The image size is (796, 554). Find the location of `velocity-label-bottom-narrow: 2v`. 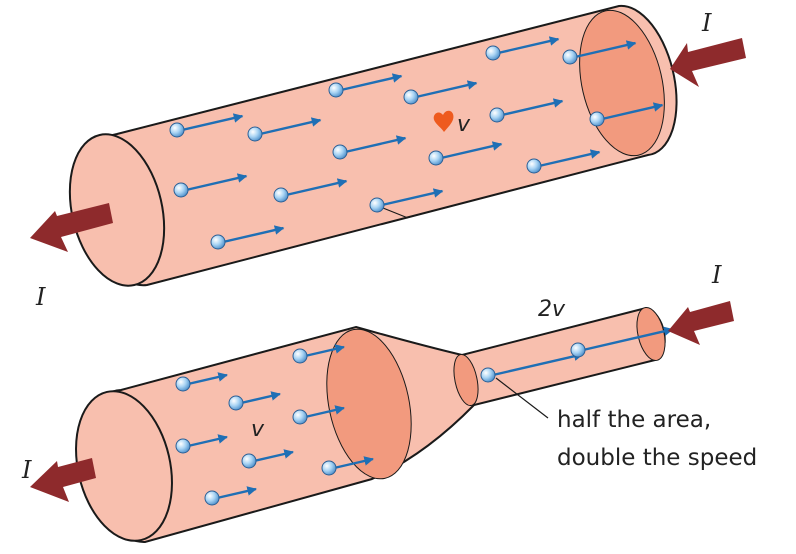

velocity-label-bottom-narrow: 2v is located at coordinates (552, 309).